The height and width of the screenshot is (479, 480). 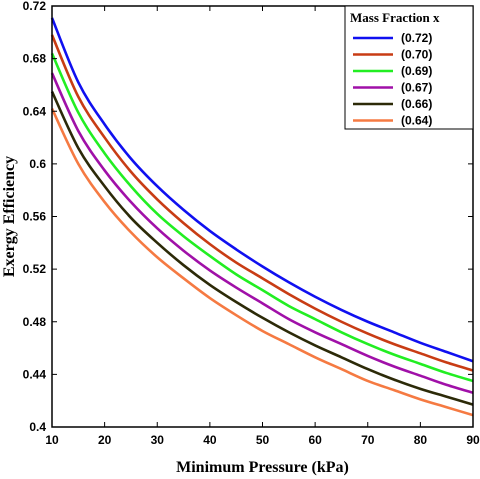 What do you see at coordinates (395, 17) in the screenshot?
I see `legend-title: Mass Fraction x` at bounding box center [395, 17].